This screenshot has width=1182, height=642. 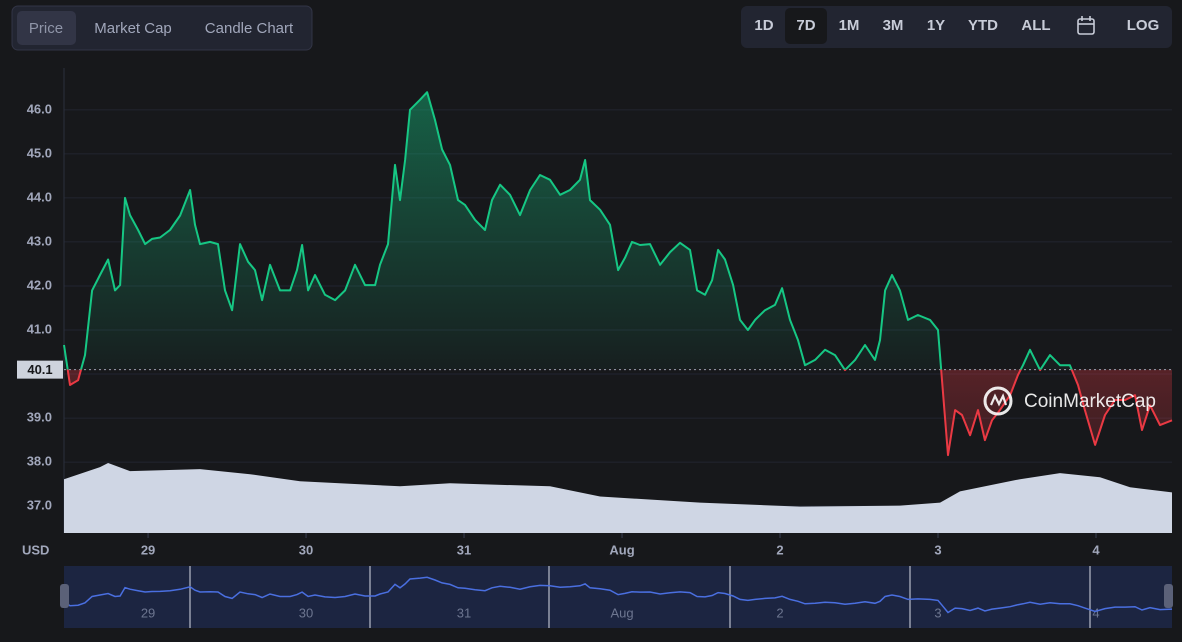 What do you see at coordinates (39, 505) in the screenshot?
I see `y-tick-label: 37.0` at bounding box center [39, 505].